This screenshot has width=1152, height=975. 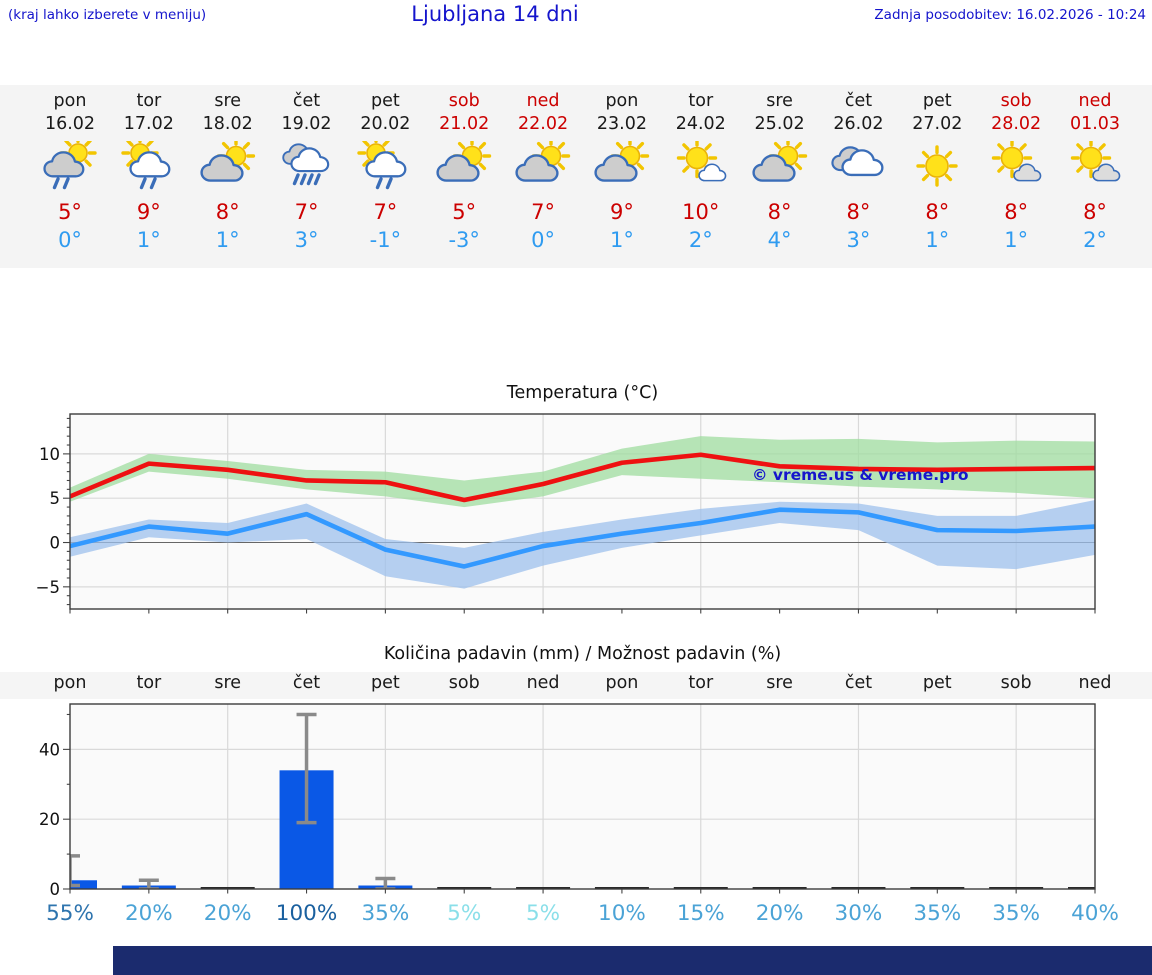 I want to click on footer-bar, so click(x=632, y=960).